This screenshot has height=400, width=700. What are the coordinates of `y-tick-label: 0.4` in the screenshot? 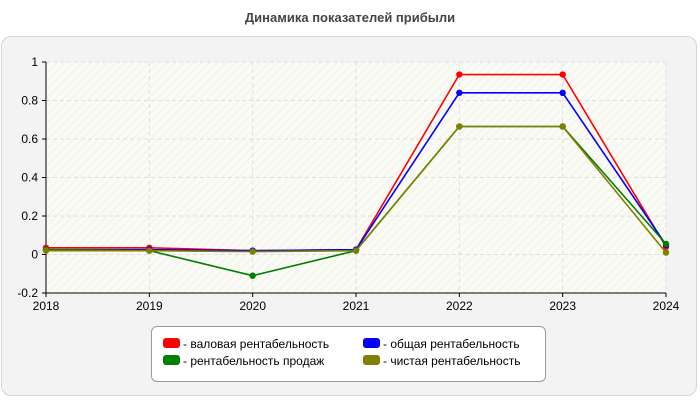 It's located at (29, 178).